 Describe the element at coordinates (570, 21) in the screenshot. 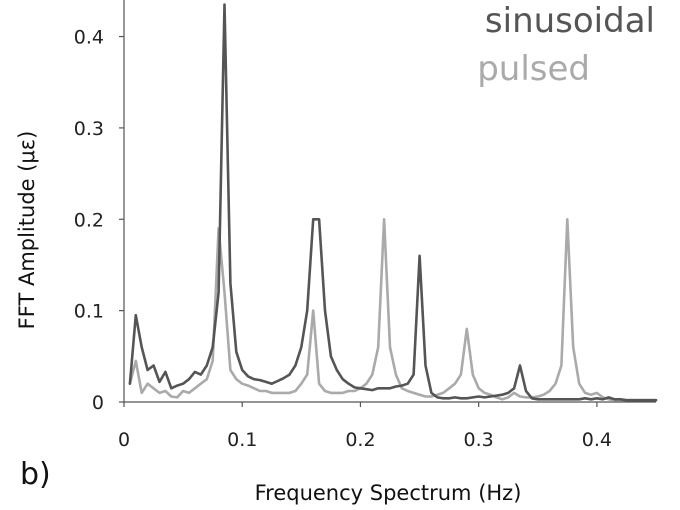

I see `legend-sinusoidal: sinusoidal` at that location.